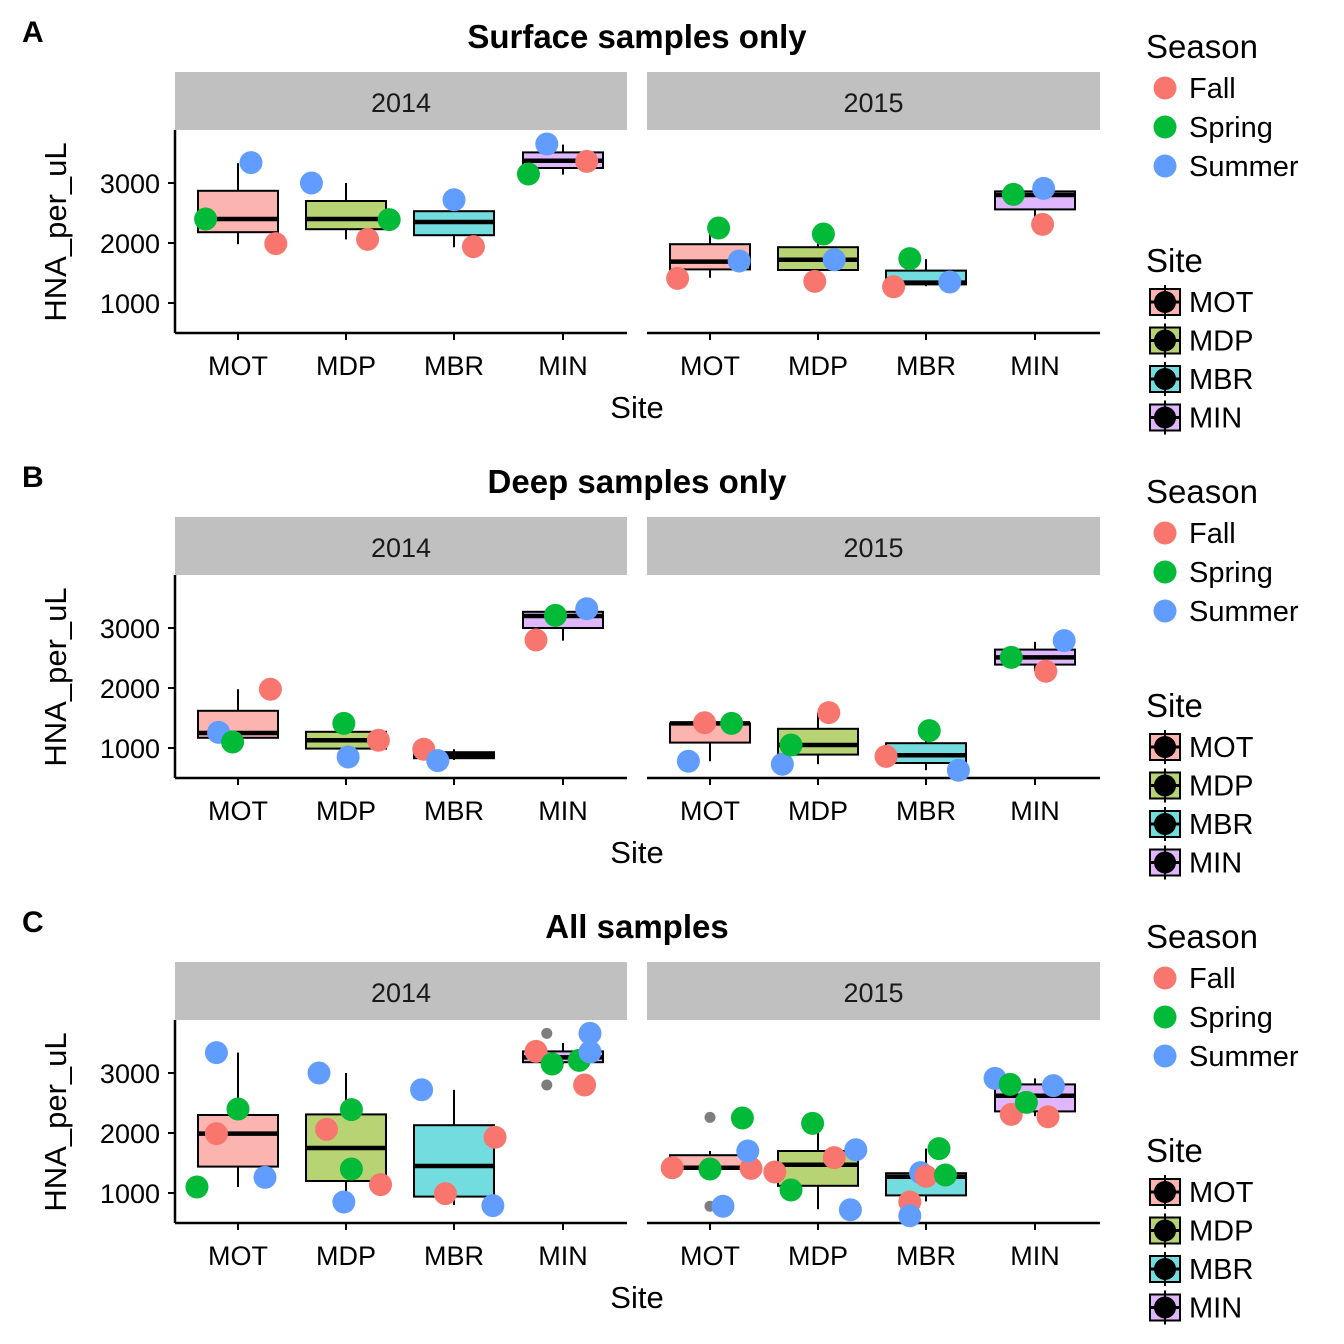 This screenshot has width=1344, height=1344. Describe the element at coordinates (873, 671) in the screenshot. I see `facet-2015: 2015 MOT MDP MBR MIN` at that location.